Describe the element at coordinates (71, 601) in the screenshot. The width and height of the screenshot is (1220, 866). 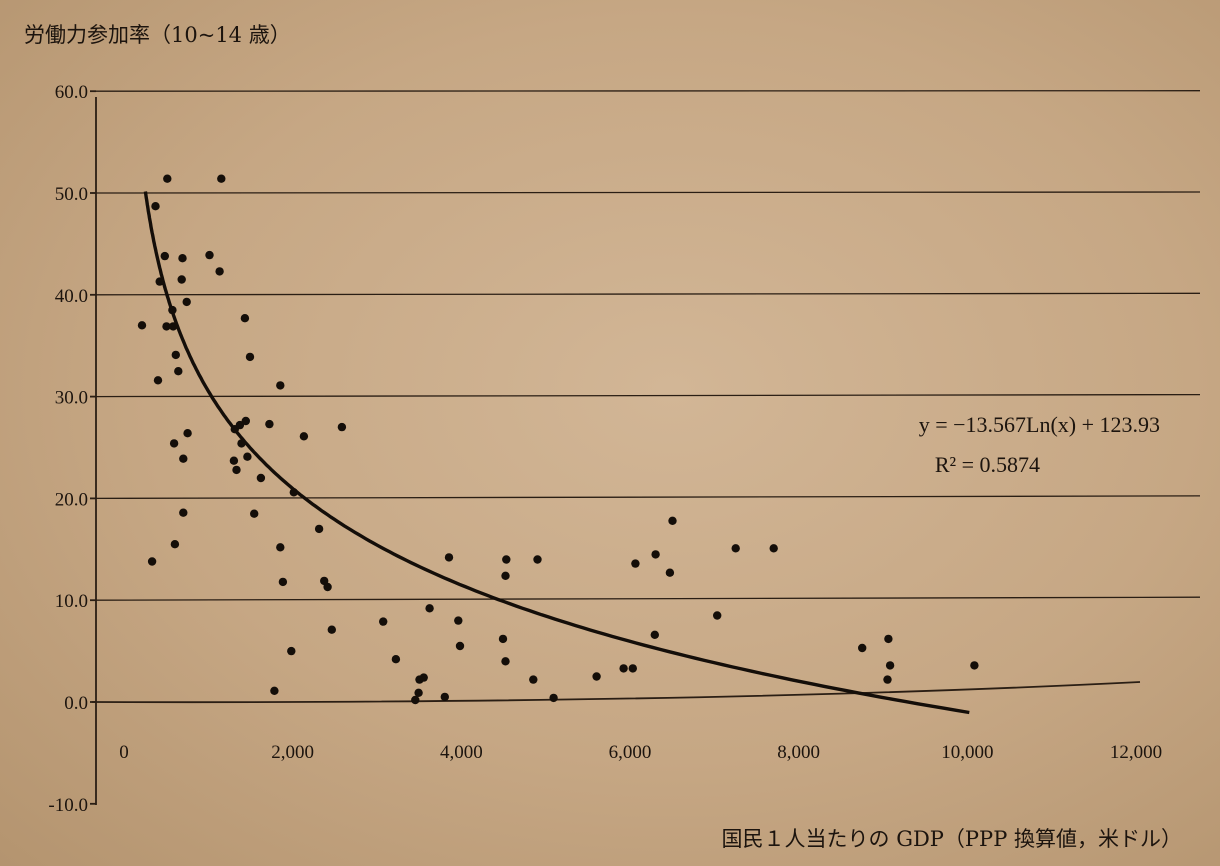
I see `y-tick-label: 10.0` at that location.